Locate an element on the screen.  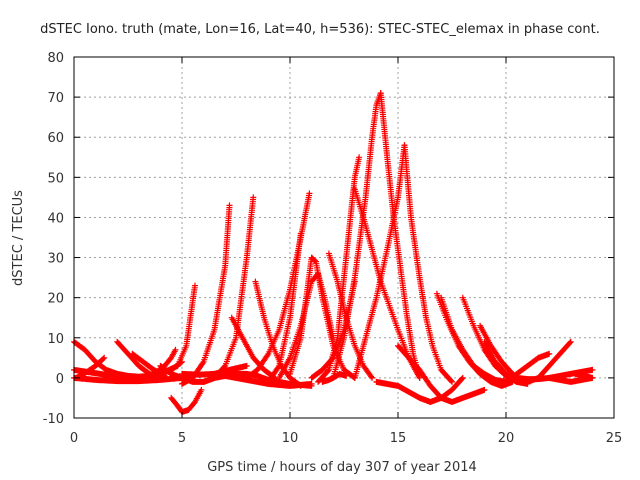
x-tick-label: 0 is located at coordinates (74, 438).